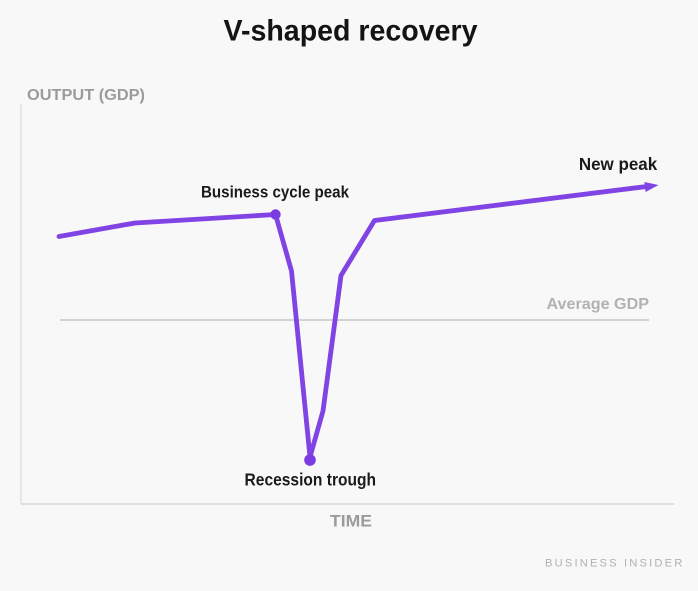 This screenshot has width=698, height=591. What do you see at coordinates (311, 480) in the screenshot?
I see `svg-text: Recession trough` at bounding box center [311, 480].